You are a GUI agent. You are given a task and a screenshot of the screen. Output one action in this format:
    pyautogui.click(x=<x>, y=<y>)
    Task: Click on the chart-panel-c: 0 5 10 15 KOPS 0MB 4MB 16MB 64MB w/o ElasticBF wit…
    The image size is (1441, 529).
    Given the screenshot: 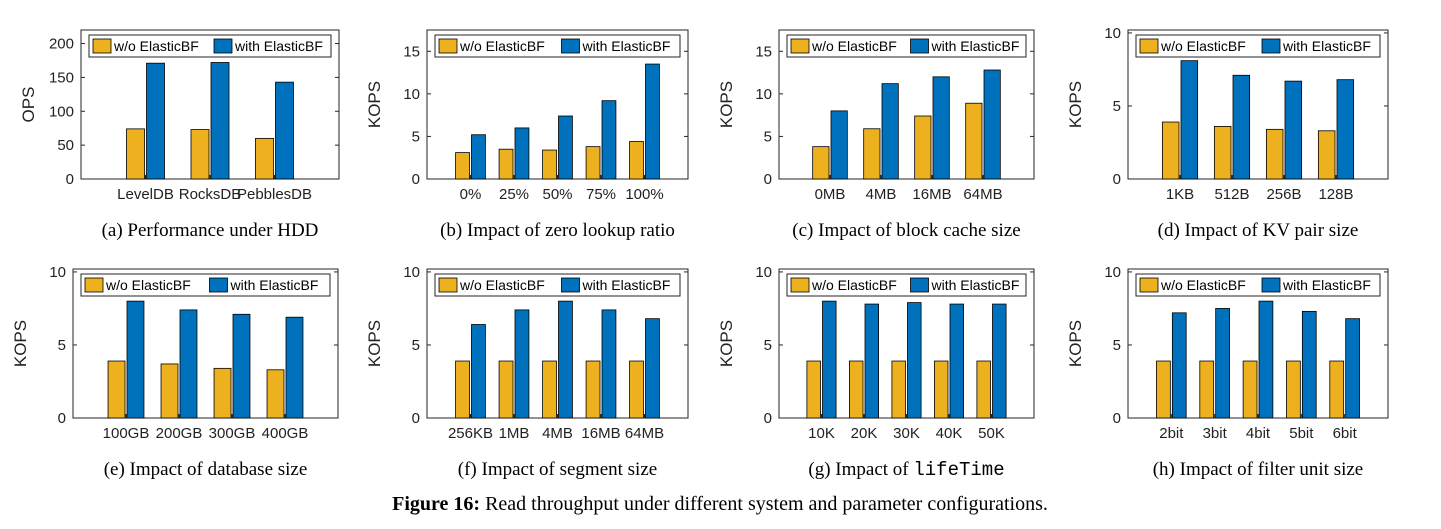 What is the action you would take?
    pyautogui.click(x=876, y=135)
    